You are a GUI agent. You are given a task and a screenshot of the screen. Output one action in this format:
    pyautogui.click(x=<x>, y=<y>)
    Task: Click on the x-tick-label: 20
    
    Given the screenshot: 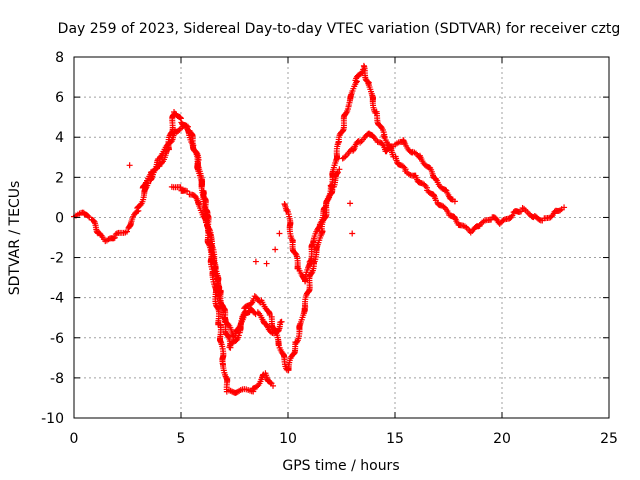 What is the action you would take?
    pyautogui.click(x=502, y=439)
    